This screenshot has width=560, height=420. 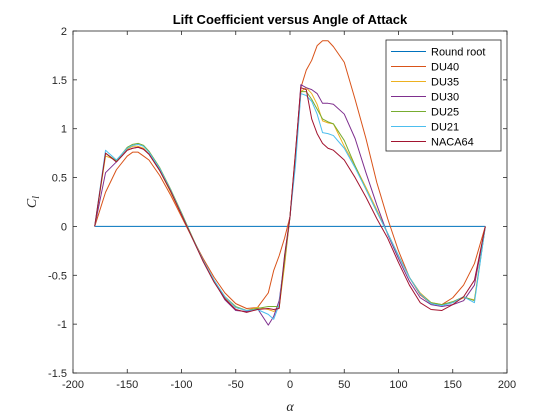 I want to click on x-axis-label: α, so click(x=290, y=407).